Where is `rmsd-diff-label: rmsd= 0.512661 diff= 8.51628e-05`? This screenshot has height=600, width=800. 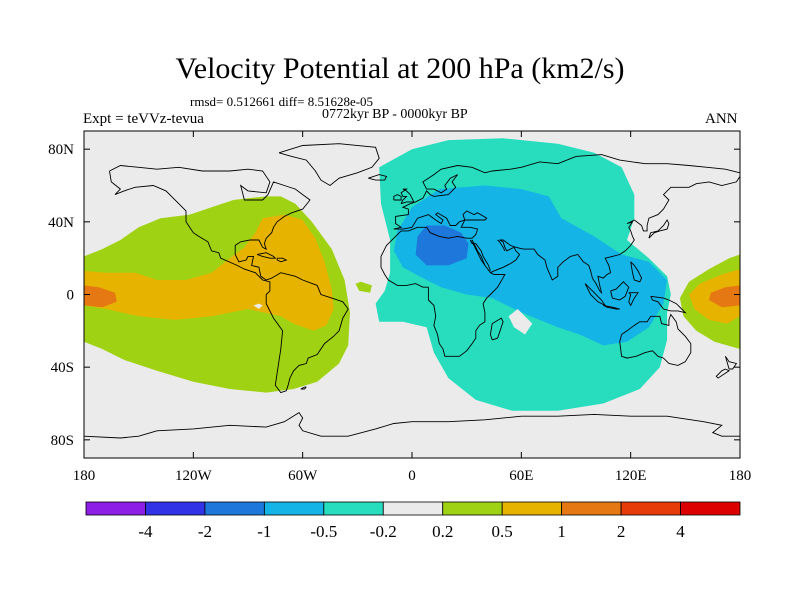
rmsd-diff-label: rmsd= 0.512661 diff= 8.51628e-05 is located at coordinates (282, 101).